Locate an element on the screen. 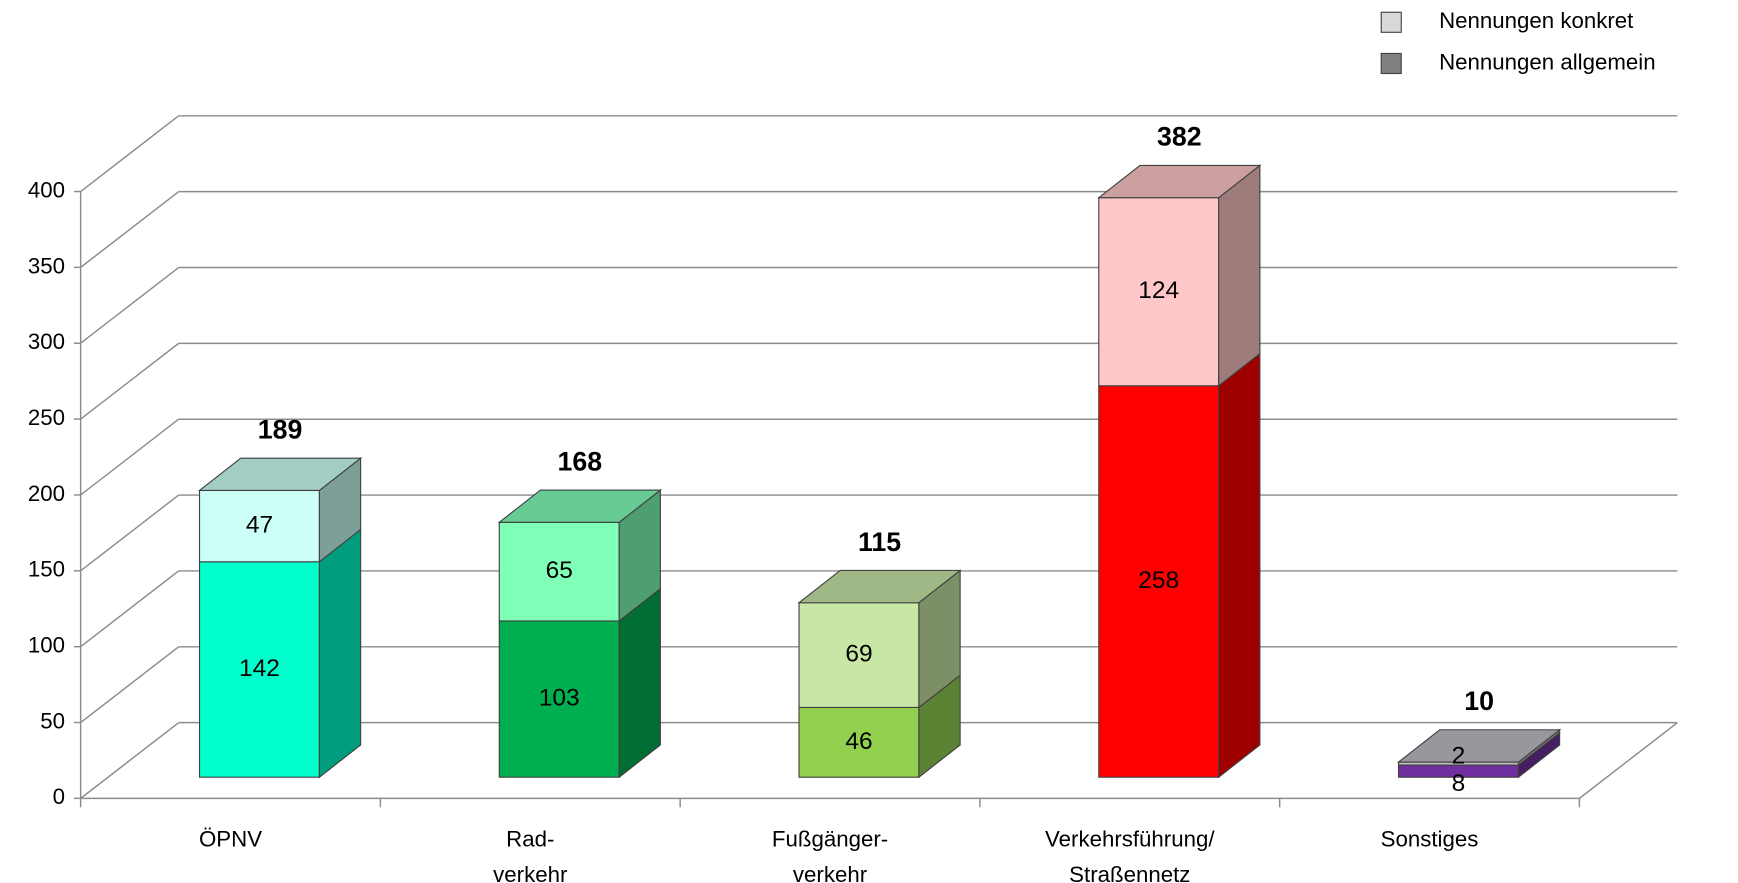 The height and width of the screenshot is (883, 1738). total-label: 10 is located at coordinates (1479, 701).